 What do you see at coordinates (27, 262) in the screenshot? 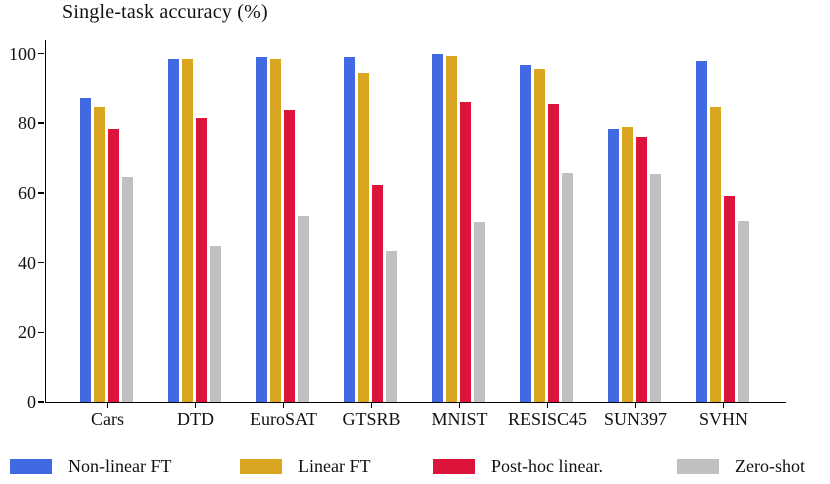
I see `y-tick-label: 40` at bounding box center [27, 262].